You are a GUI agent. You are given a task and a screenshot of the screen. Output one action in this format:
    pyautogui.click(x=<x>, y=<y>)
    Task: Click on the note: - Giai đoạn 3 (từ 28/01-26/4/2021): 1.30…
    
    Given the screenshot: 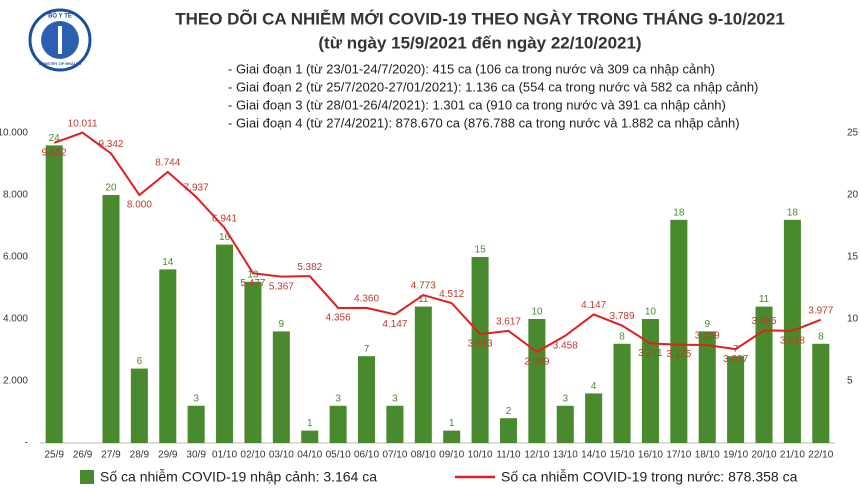 What is the action you would take?
    pyautogui.click(x=477, y=104)
    